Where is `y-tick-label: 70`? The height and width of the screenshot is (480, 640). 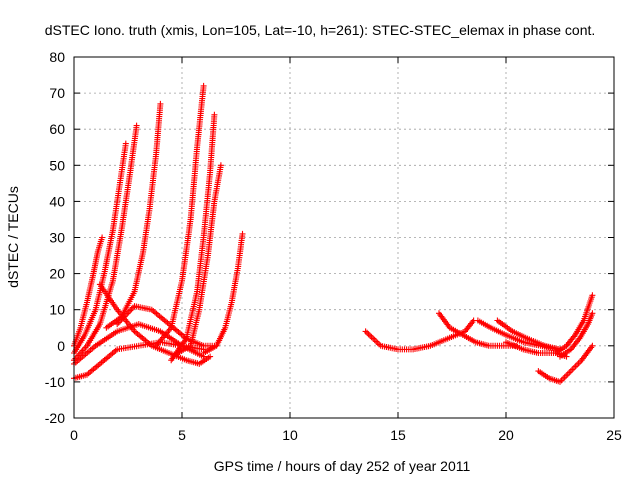 y-tick-label: 70 is located at coordinates (57, 93).